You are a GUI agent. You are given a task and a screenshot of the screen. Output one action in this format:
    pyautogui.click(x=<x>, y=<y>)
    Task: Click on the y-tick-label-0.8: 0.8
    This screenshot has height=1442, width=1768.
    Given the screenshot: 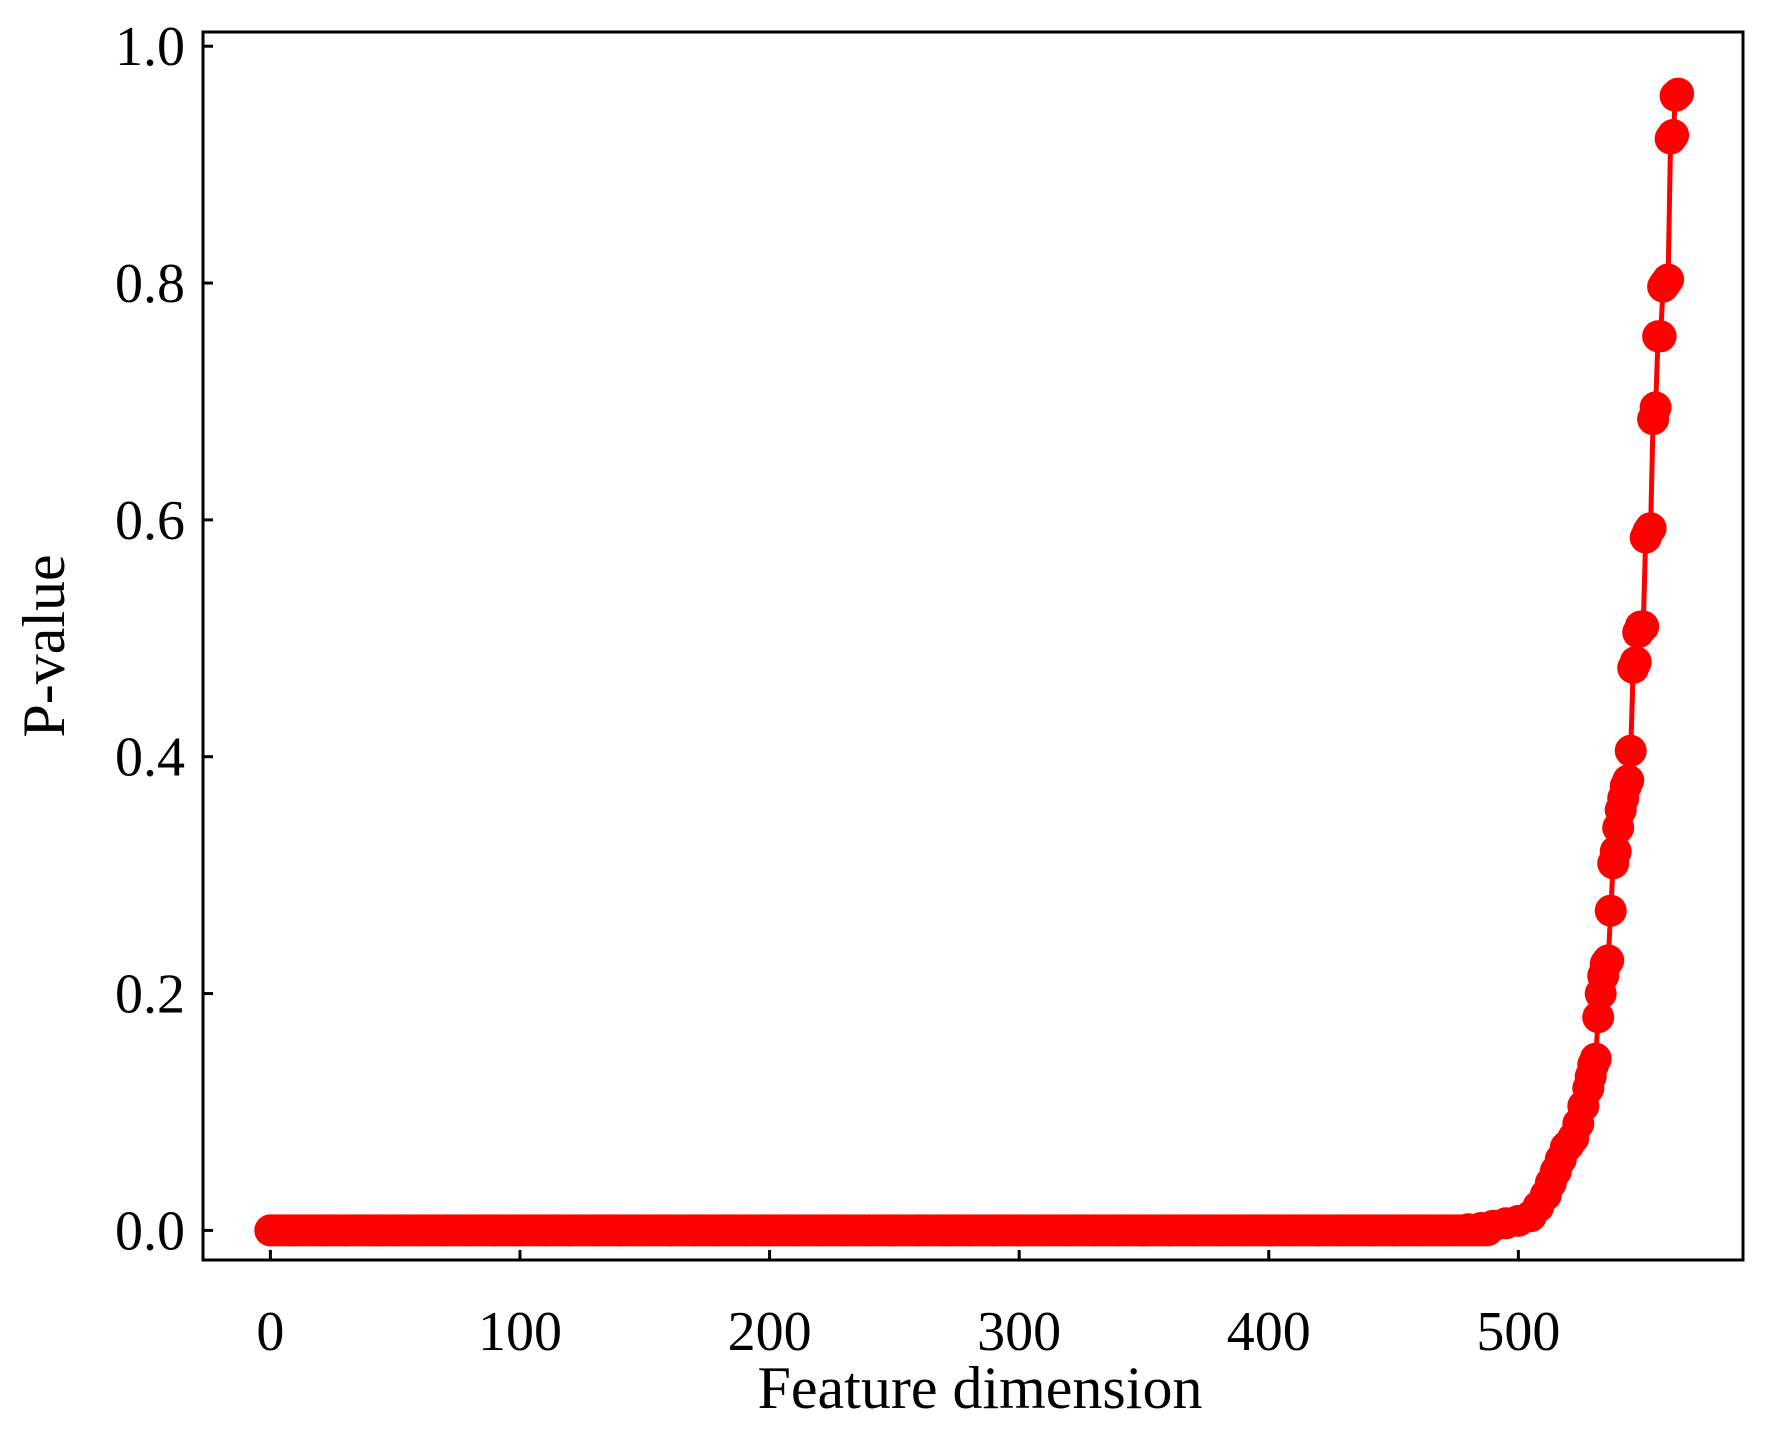 What is the action you would take?
    pyautogui.click(x=150, y=284)
    